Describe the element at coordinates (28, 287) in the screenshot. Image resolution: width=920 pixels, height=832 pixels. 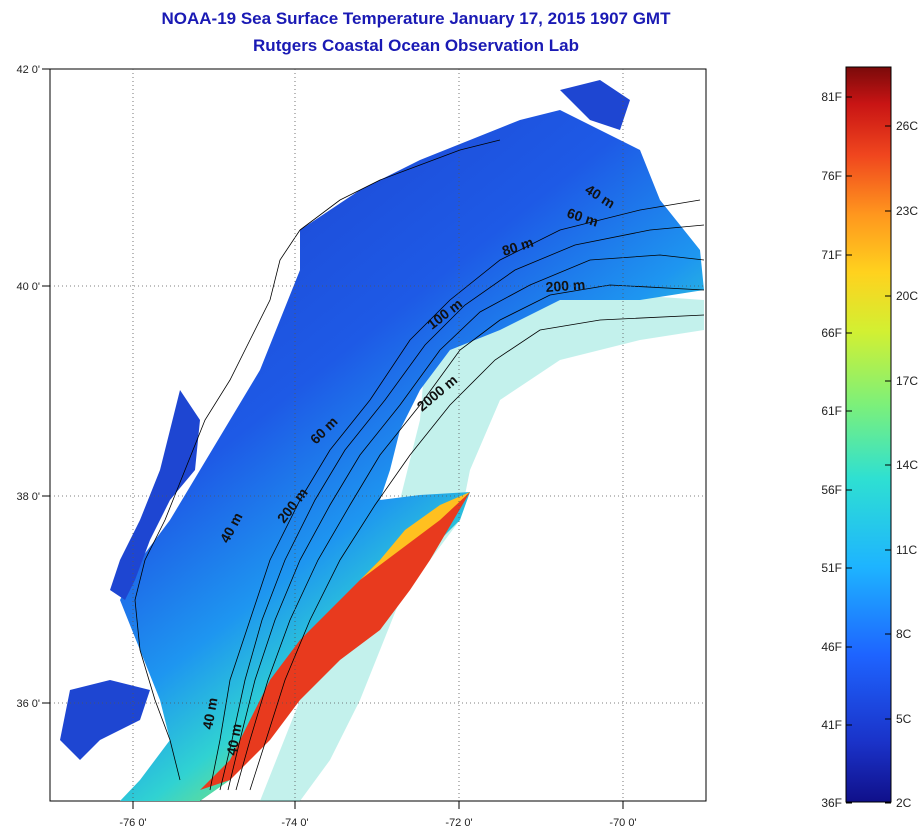
I see `lat-label: 40 0'` at that location.